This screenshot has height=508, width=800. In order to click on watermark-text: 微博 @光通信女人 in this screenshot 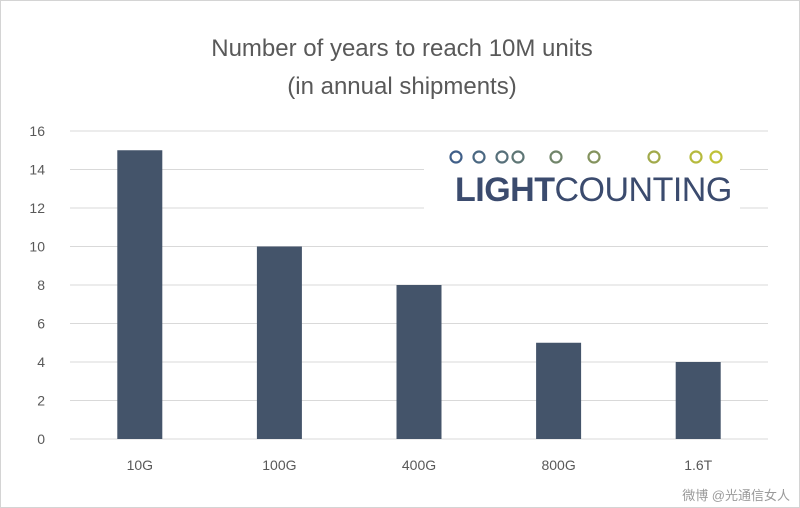, I will do `click(736, 495)`.